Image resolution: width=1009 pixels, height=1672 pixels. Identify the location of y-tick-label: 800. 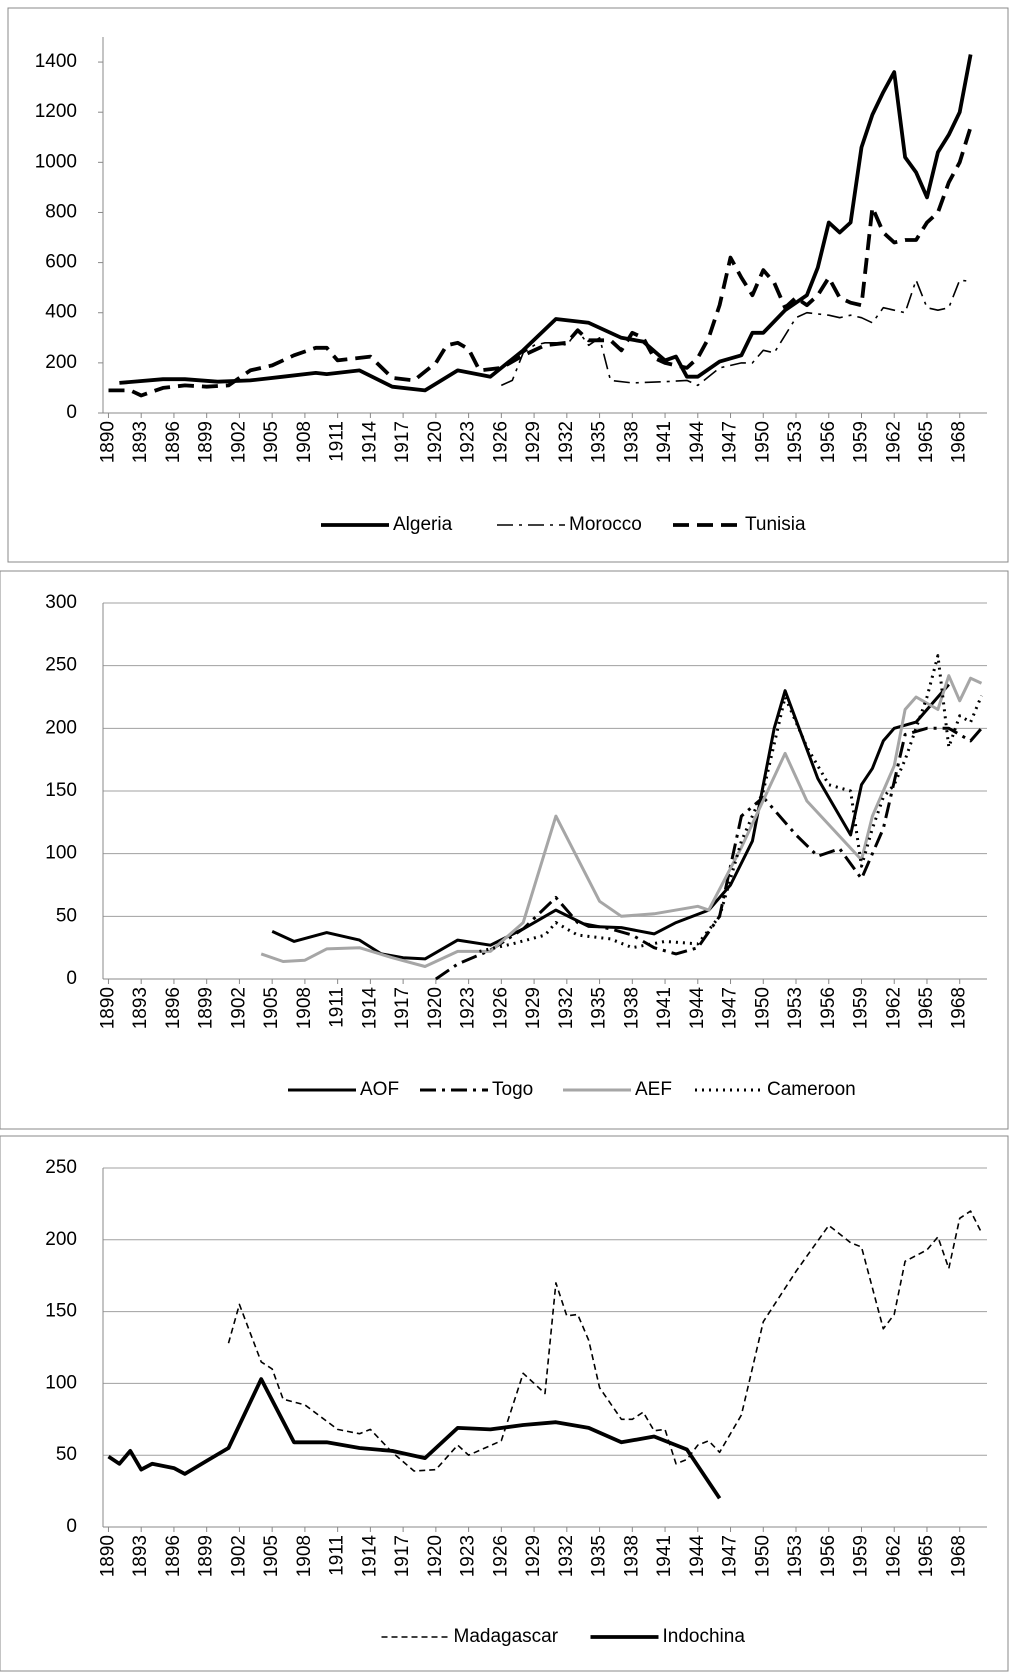
(61, 211).